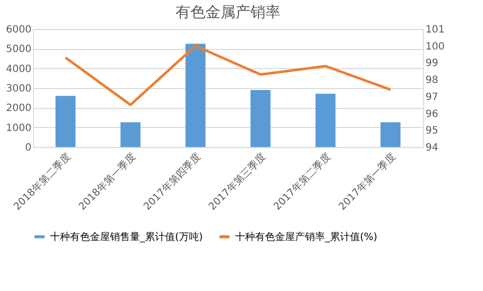 The height and width of the screenshot is (291, 483). What do you see at coordinates (19, 128) in the screenshot?
I see `y-tick-label: 1000` at bounding box center [19, 128].